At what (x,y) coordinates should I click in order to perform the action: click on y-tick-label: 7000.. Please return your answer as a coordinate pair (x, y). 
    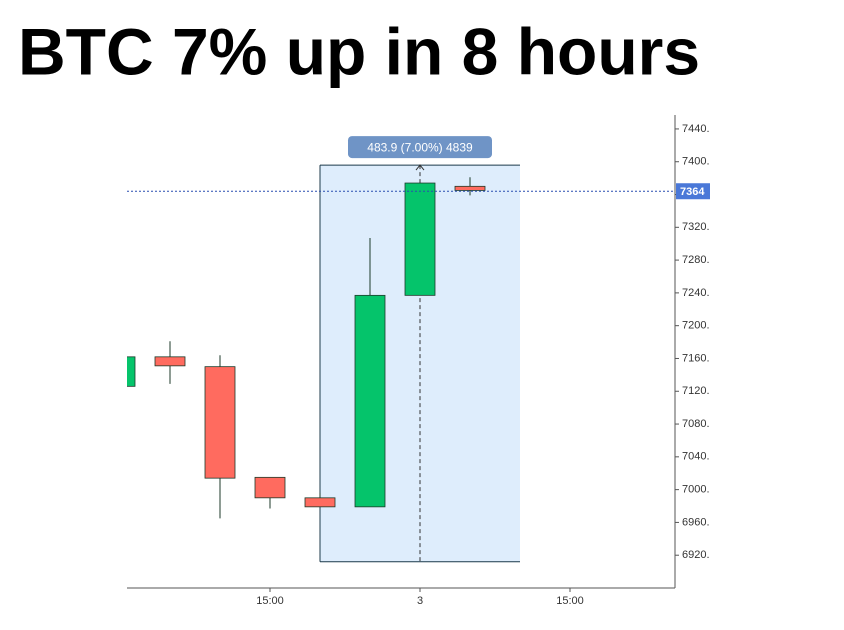
    Looking at the image, I should click on (696, 490).